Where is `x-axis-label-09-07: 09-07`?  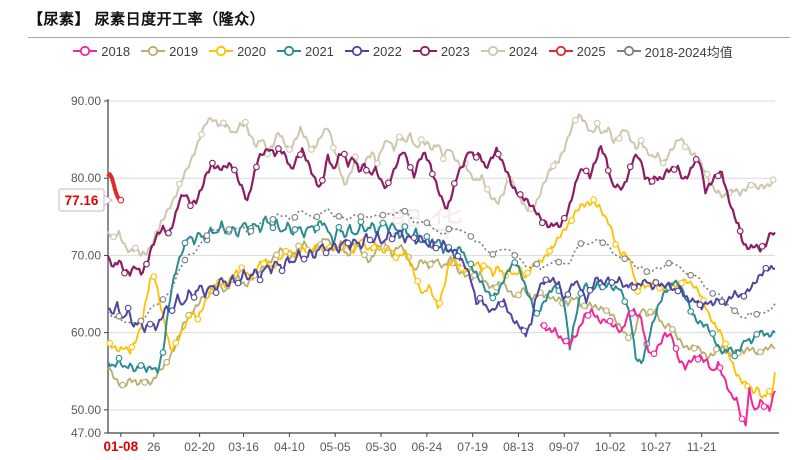 x-axis-label-09-07: 09-07 is located at coordinates (564, 447).